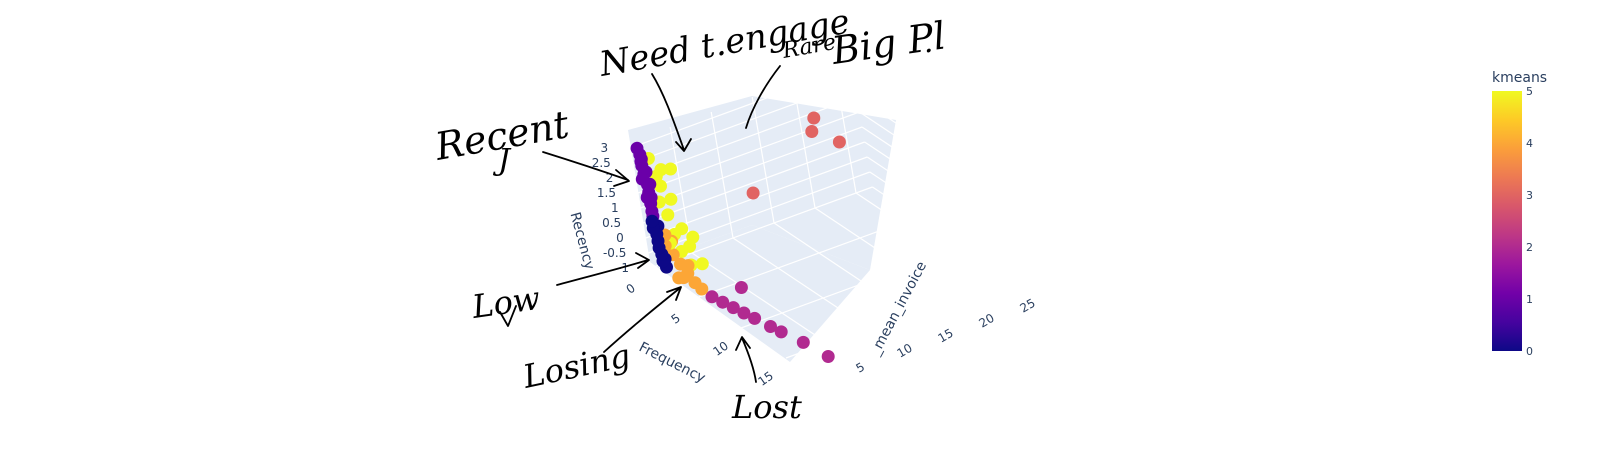 The width and height of the screenshot is (1608, 450). What do you see at coordinates (1529, 143) in the screenshot?
I see `colorbar-tick-label: 4` at bounding box center [1529, 143].